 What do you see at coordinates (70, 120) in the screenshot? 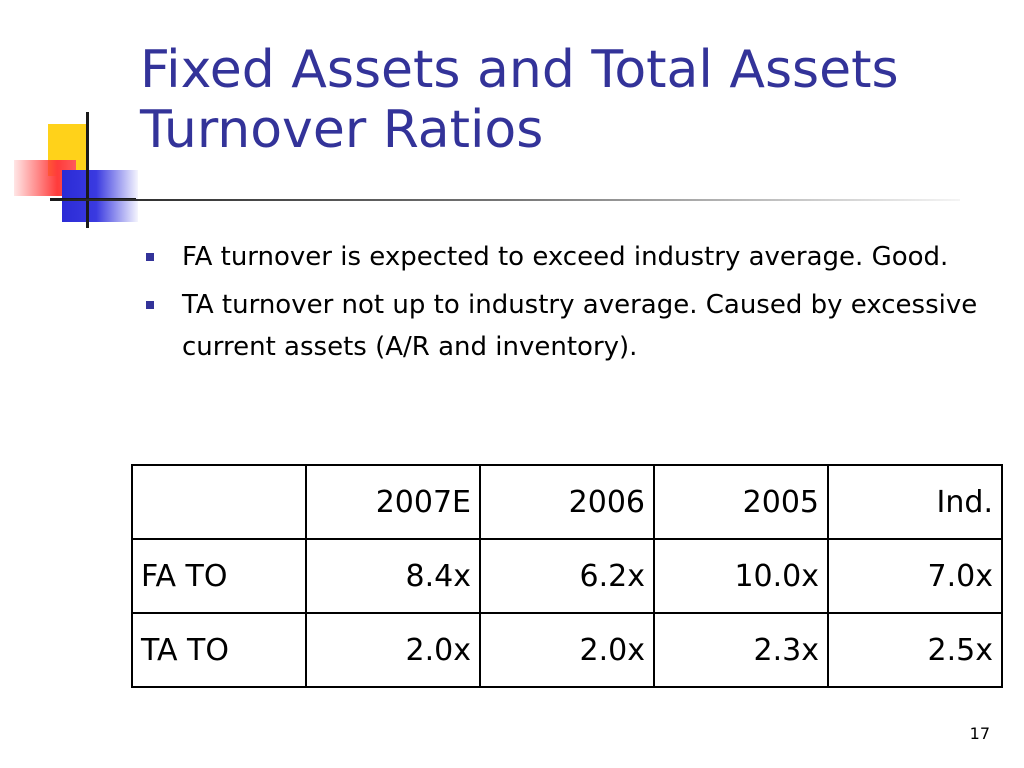
I see `slide-logo-decoration` at bounding box center [70, 120].